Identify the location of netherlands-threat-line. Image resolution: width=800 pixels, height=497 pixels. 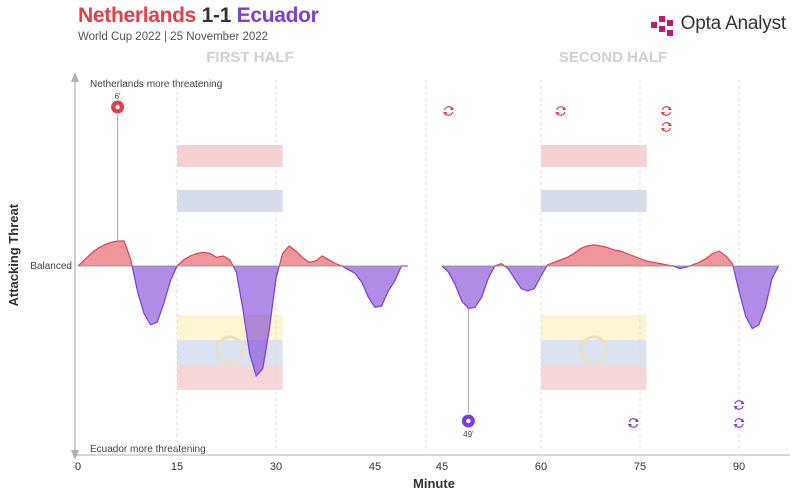
(610, 255).